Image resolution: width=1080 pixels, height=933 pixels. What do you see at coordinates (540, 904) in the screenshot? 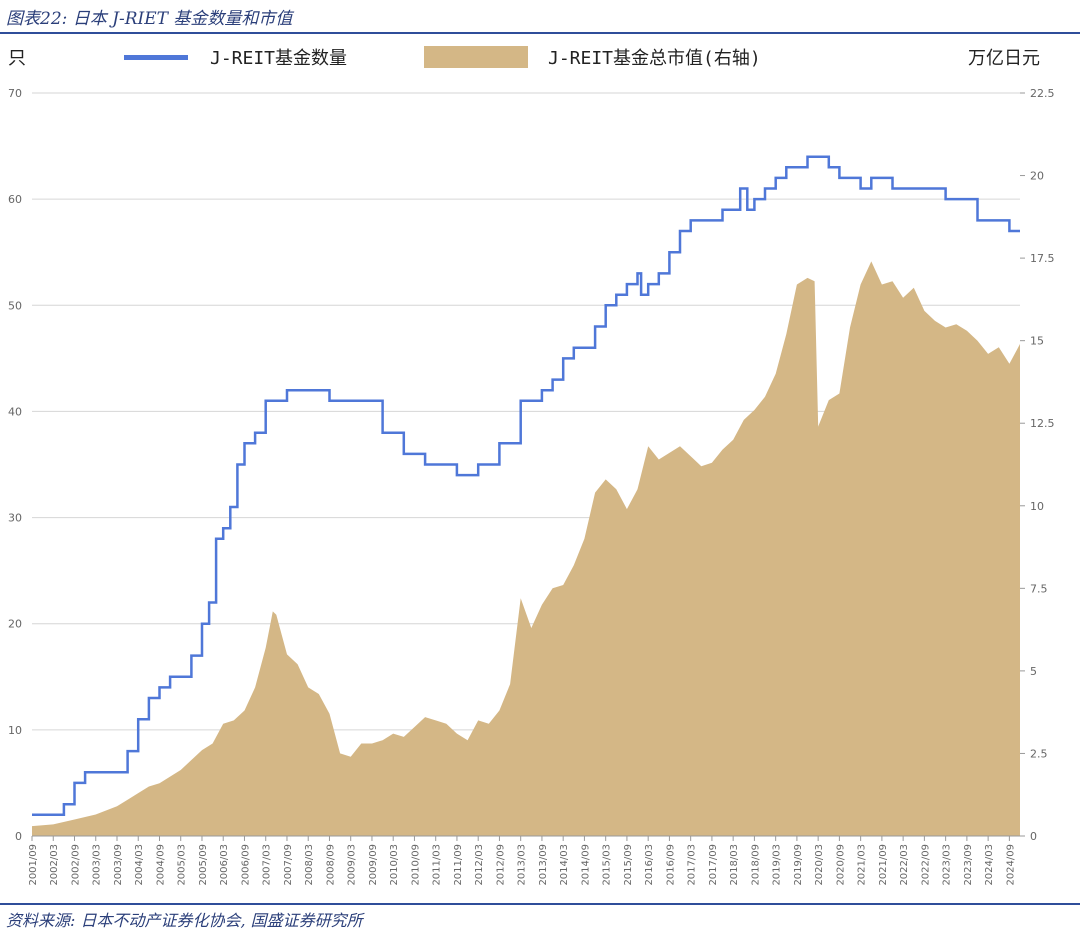
I see `source-rule` at bounding box center [540, 904].